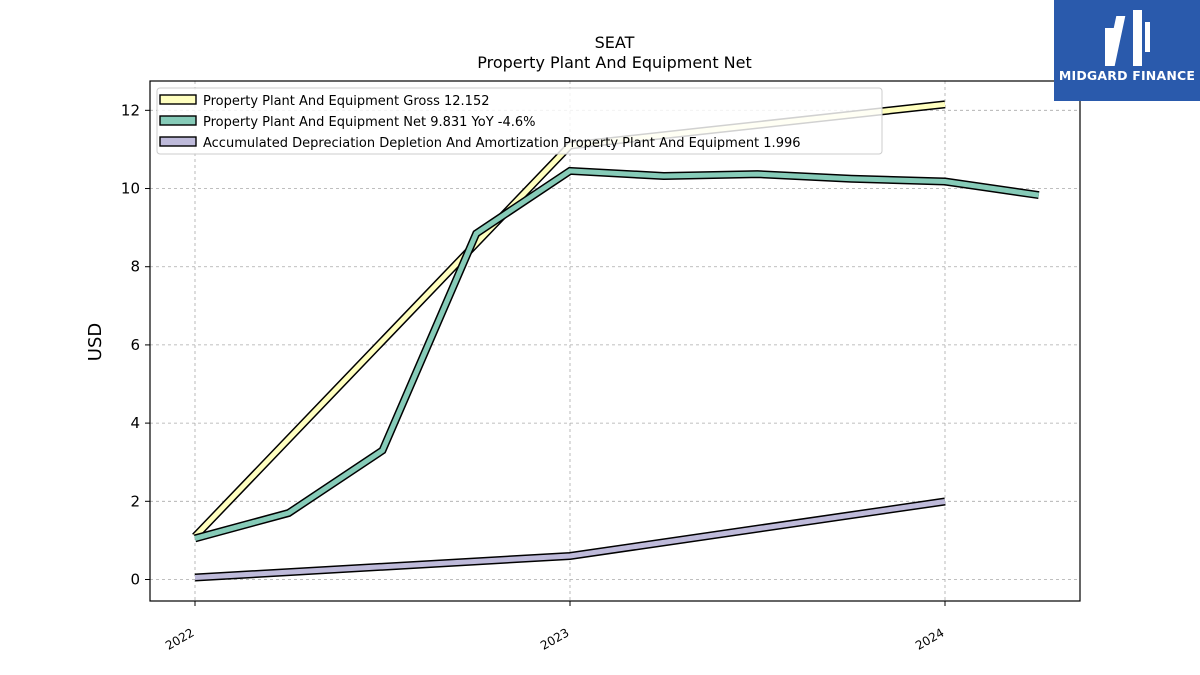 This screenshot has width=1200, height=675. What do you see at coordinates (135, 345) in the screenshot?
I see `y-tick-label: 6` at bounding box center [135, 345].